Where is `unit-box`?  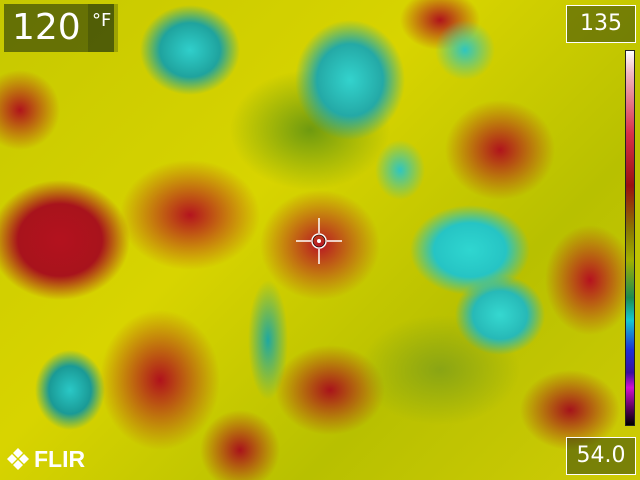
unit-box is located at coordinates (103, 28).